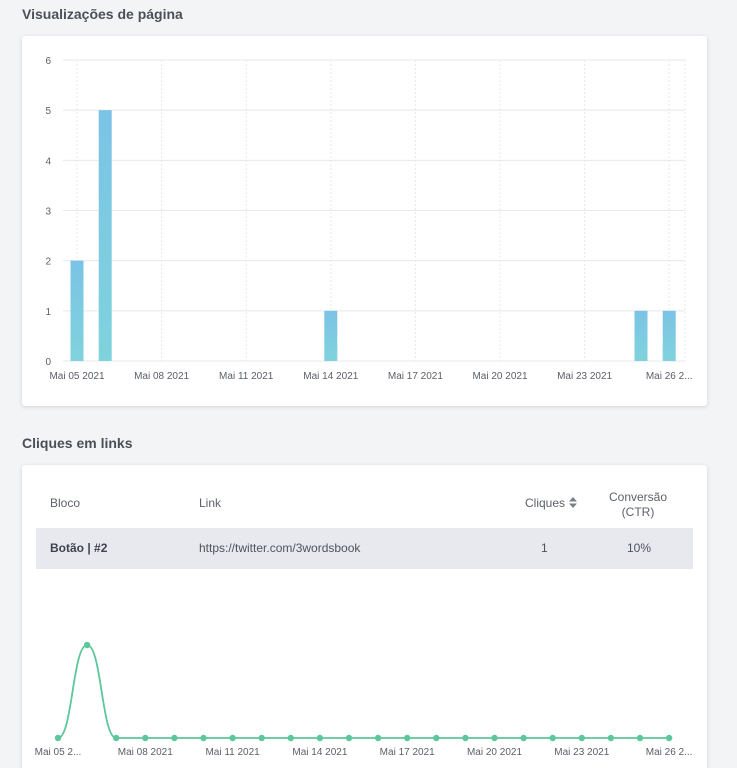 This screenshot has width=737, height=768. I want to click on column-header-block: Bloco, so click(65, 503).